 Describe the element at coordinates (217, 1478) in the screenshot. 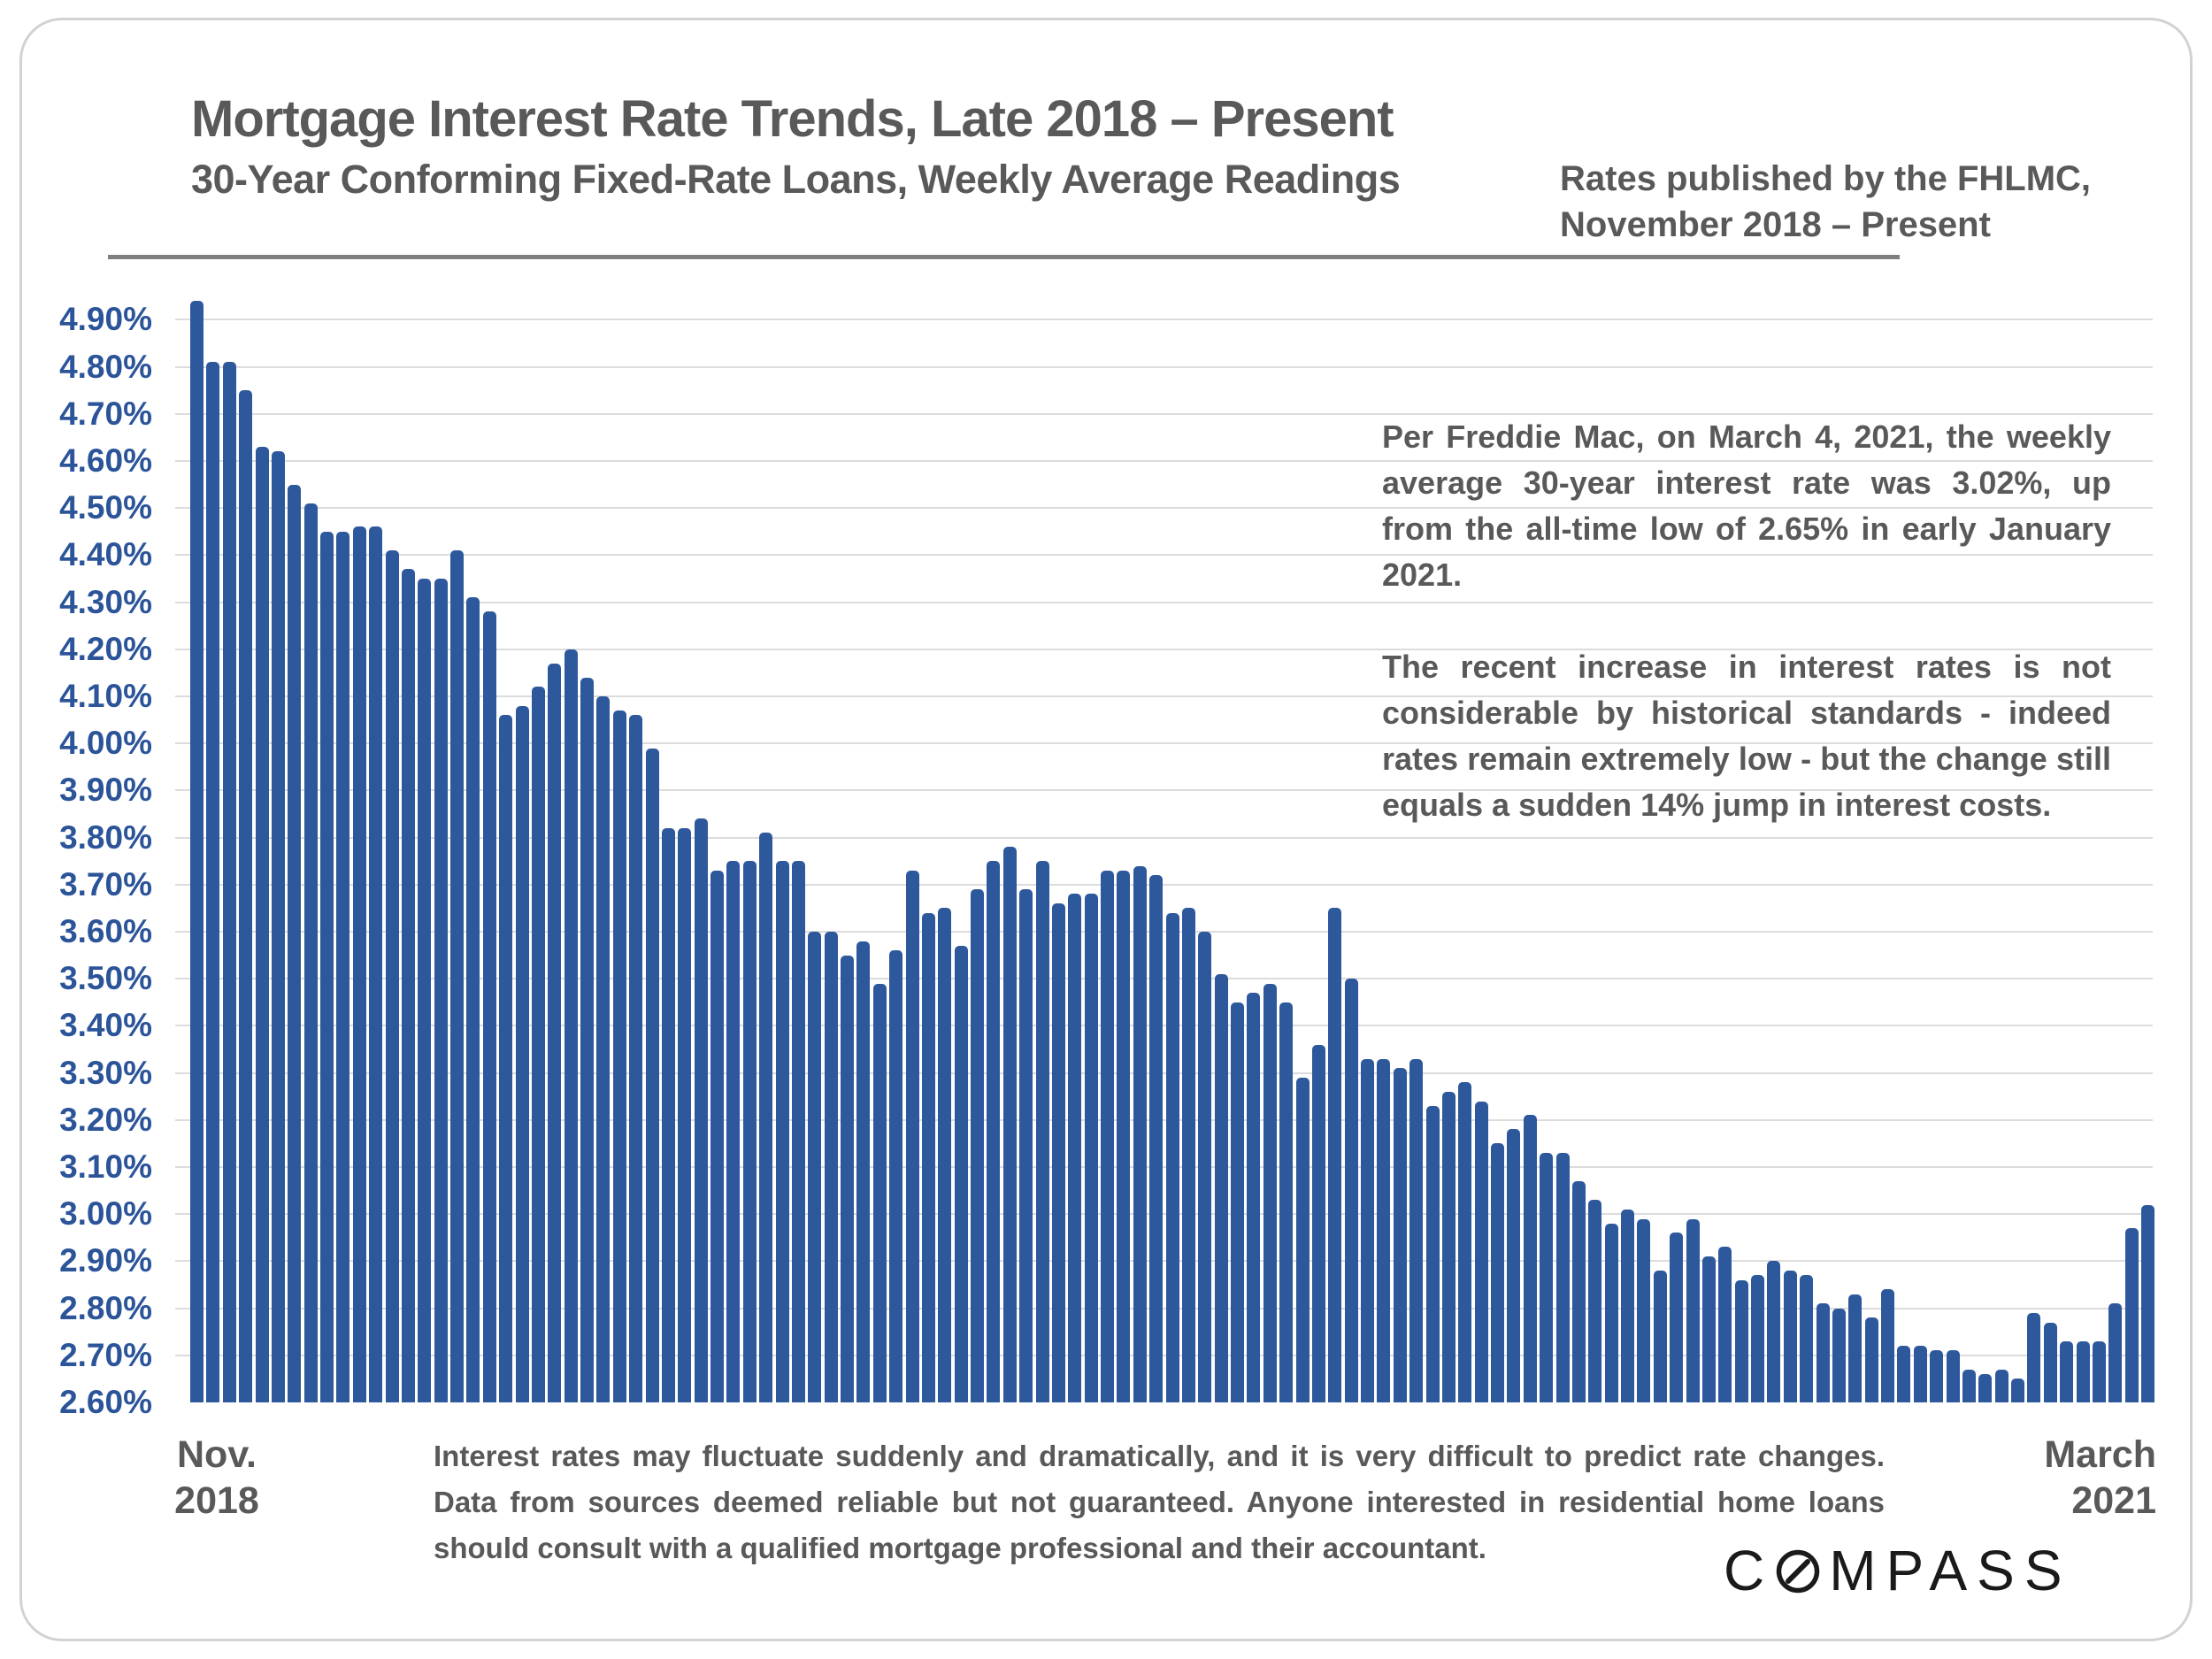

I see `x-axis-label-start: Nov. 2018` at that location.